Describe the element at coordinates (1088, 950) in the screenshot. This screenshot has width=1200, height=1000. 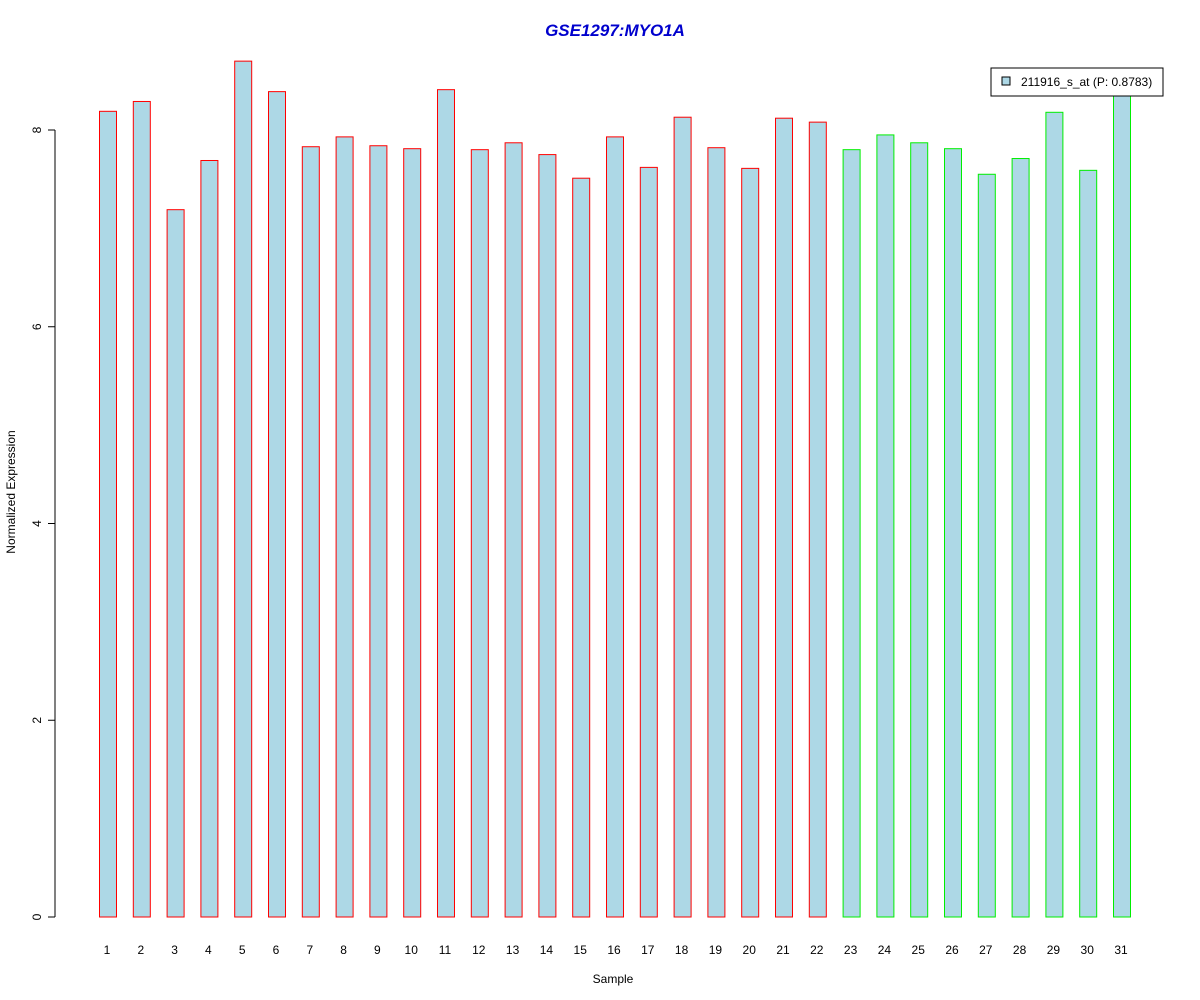
I see `x-tick-label: 30` at that location.